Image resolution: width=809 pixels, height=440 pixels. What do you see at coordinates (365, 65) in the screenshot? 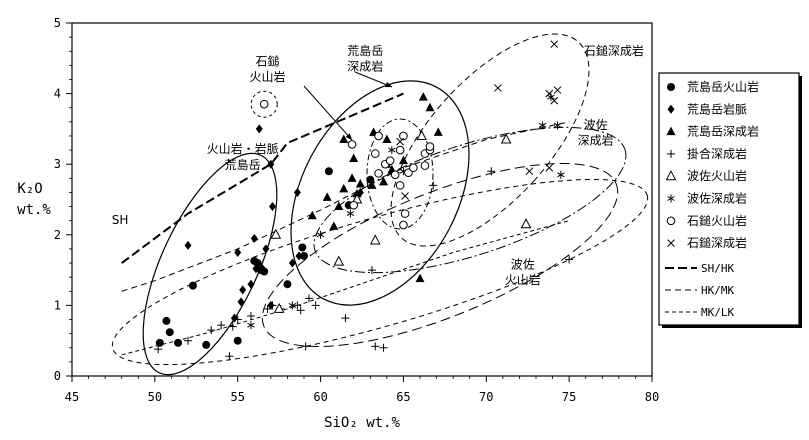
I see `annotation-label: 深成岩` at bounding box center [365, 65].